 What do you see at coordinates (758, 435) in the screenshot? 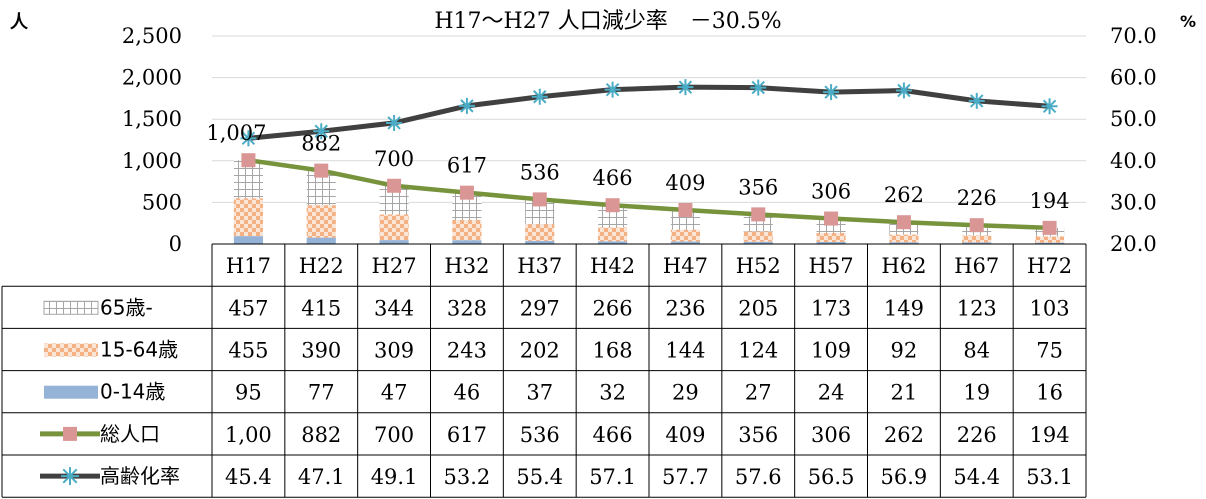
I see `table-cell: 356` at bounding box center [758, 435].